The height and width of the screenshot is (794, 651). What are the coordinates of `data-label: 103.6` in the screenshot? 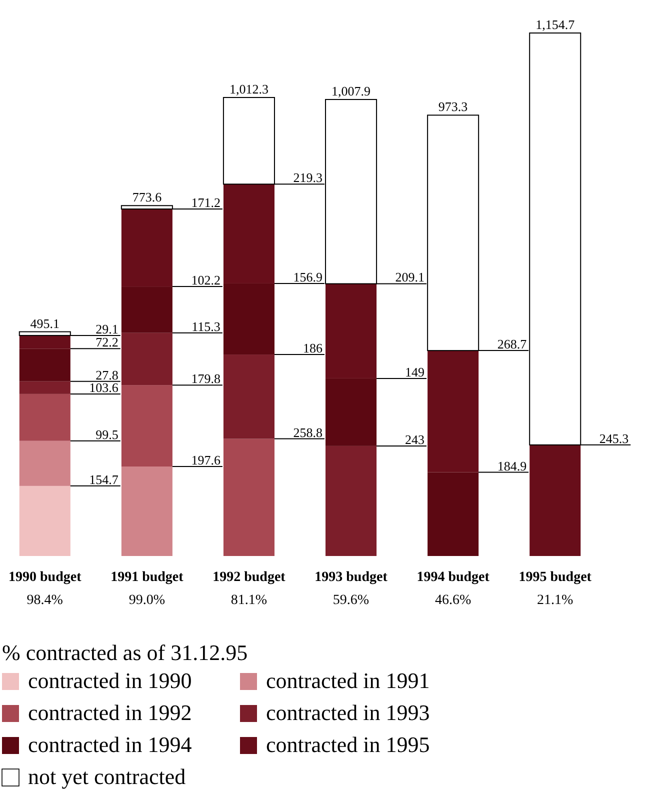 It's located at (104, 387).